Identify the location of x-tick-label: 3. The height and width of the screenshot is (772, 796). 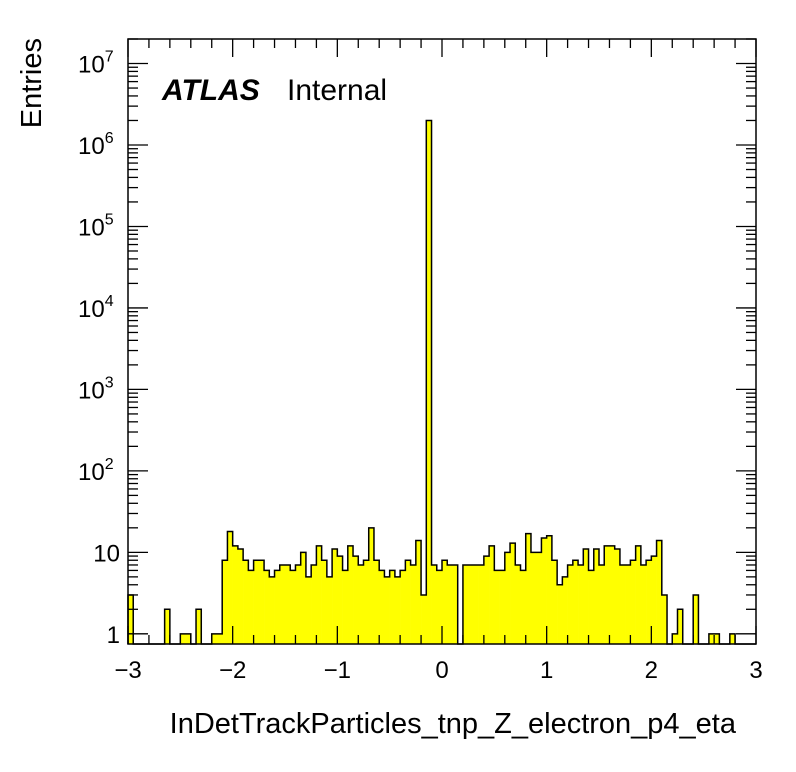
(755, 670).